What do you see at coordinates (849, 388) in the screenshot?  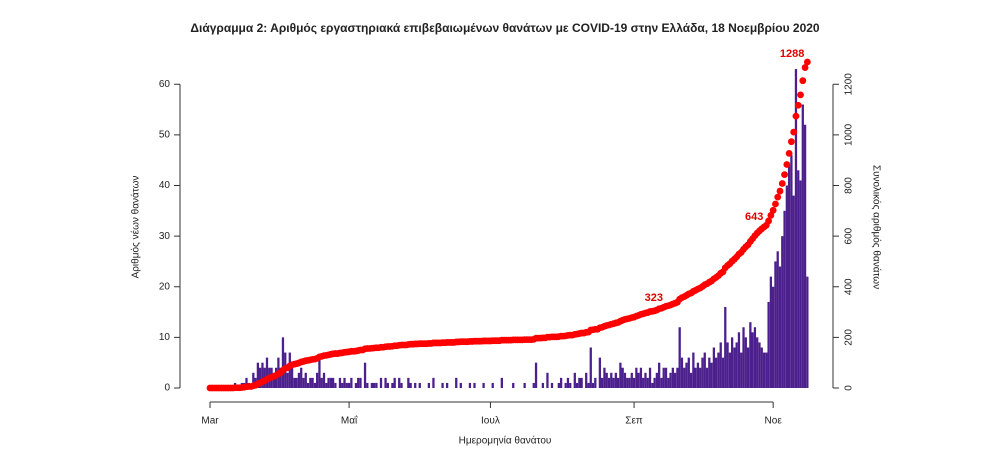 I see `y2-tick-label: 0` at bounding box center [849, 388].